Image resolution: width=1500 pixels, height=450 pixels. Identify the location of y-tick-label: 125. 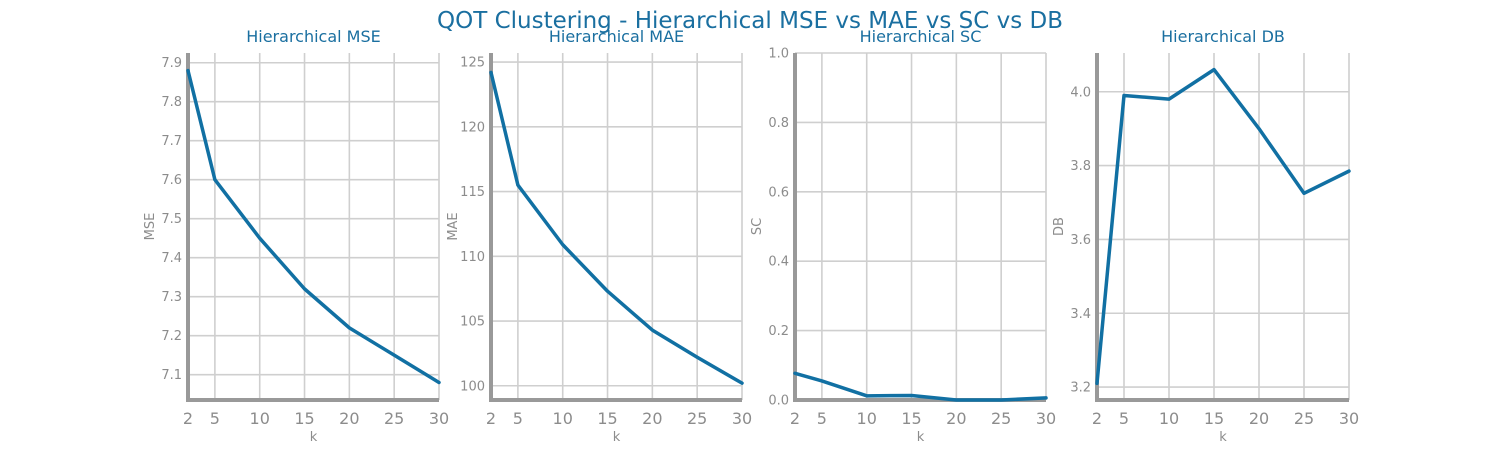
(472, 63).